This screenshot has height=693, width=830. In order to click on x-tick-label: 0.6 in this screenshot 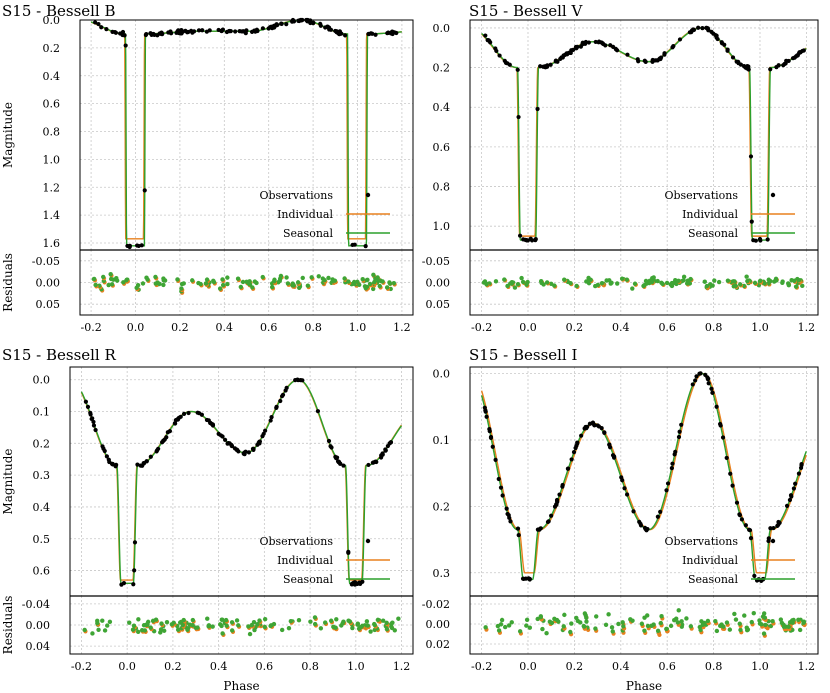, I will do `click(265, 666)`.